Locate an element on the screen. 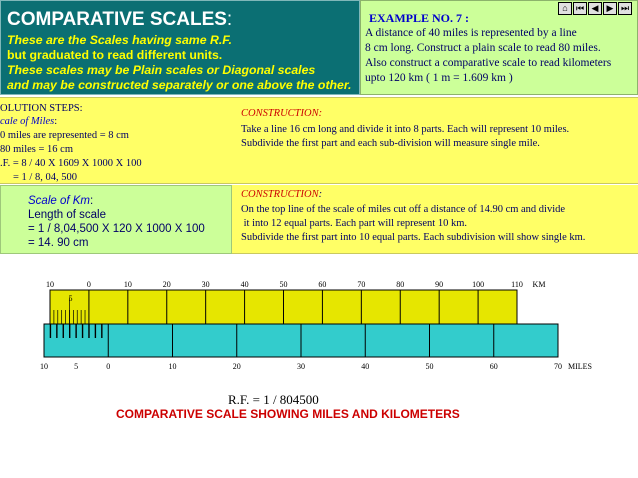 This screenshot has width=638, height=478. miles-tick-label: 5 is located at coordinates (76, 366).